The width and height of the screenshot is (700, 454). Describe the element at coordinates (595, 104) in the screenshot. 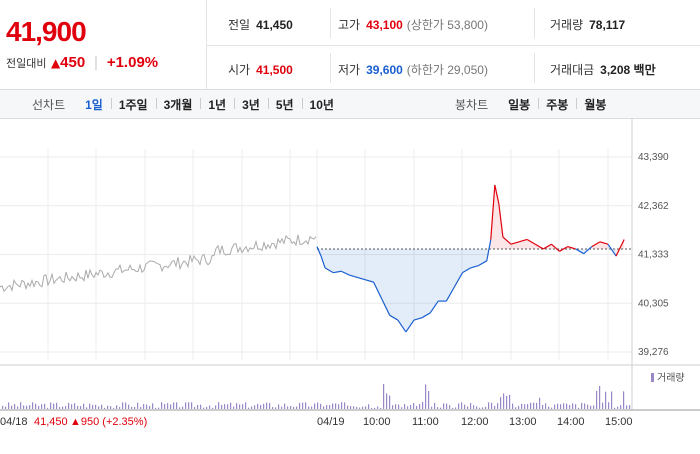

I see `tab-monthly: 월봉` at that location.